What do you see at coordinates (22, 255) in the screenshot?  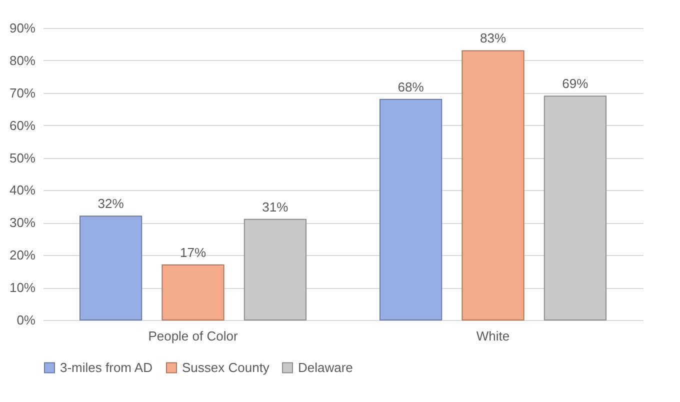 I see `y-tick-label: 20%` at bounding box center [22, 255].